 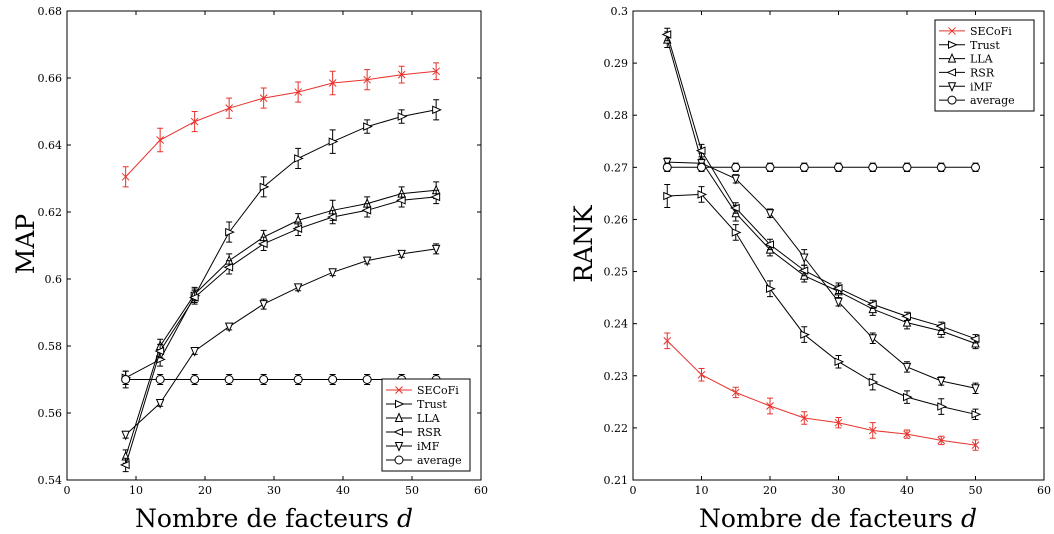 What do you see at coordinates (428, 446) in the screenshot?
I see `map-chart-legend-label: iMF` at bounding box center [428, 446].